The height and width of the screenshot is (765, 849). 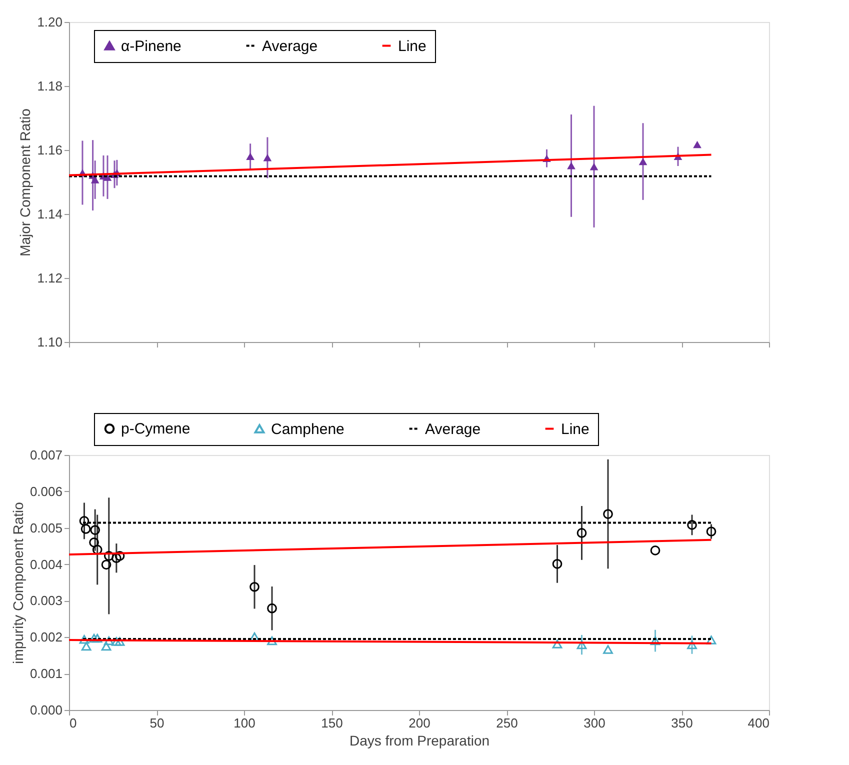 What do you see at coordinates (151, 46) in the screenshot?
I see `legend-label: α-Pinene` at bounding box center [151, 46].